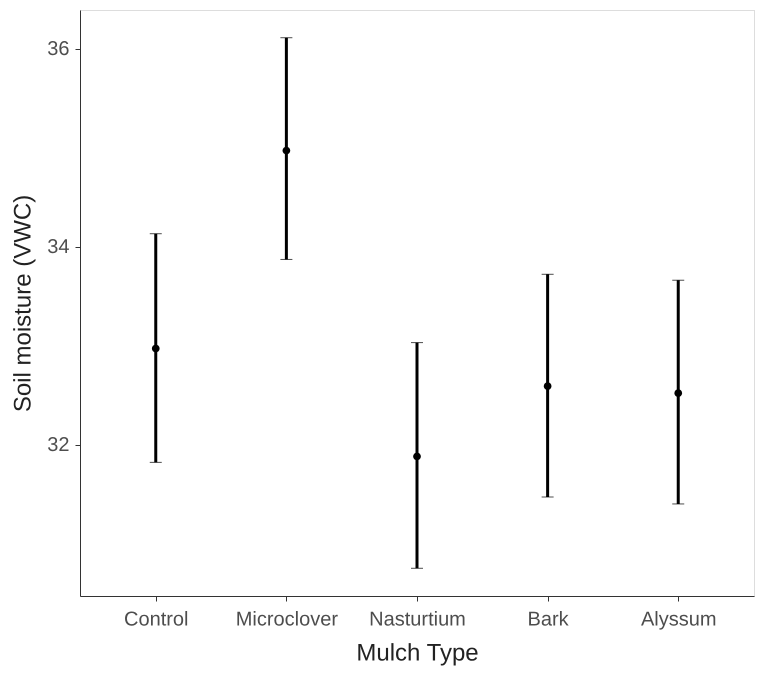 The image size is (759, 675). I want to click on x-tick-label: Control, so click(156, 619).